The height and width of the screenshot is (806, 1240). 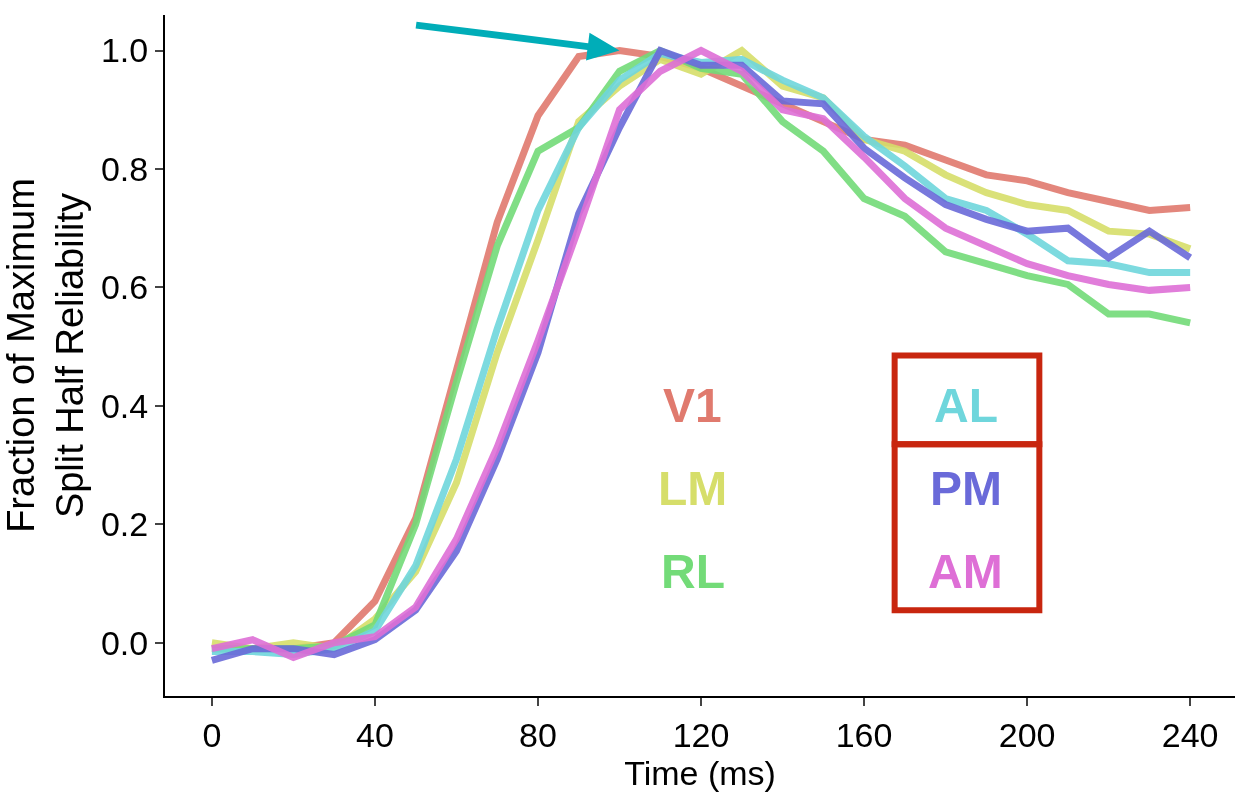 What do you see at coordinates (693, 571) in the screenshot?
I see `text: RL` at bounding box center [693, 571].